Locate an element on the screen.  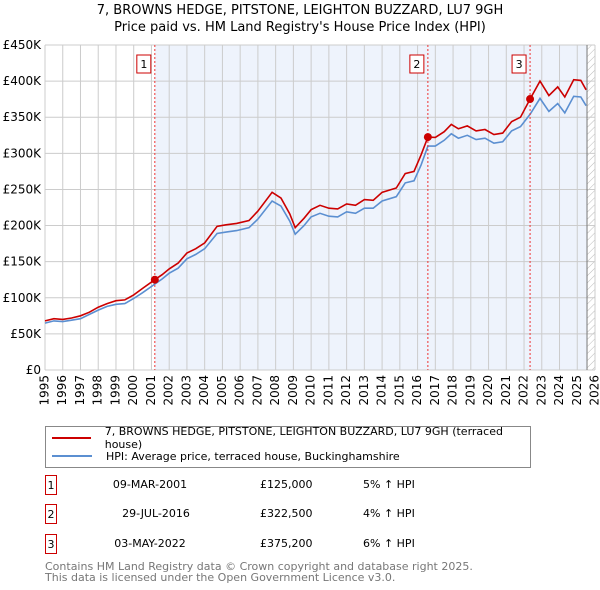
sale-label: 3 is located at coordinates (519, 64).